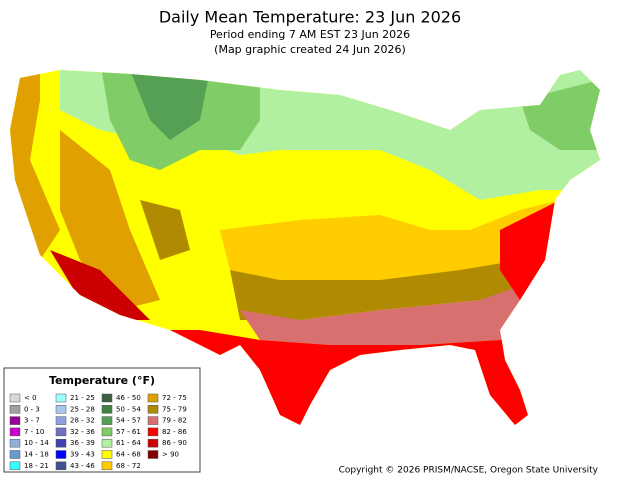 This screenshot has height=479, width=620. Describe the element at coordinates (128, 443) in the screenshot. I see `legend-label: 61 - 64` at that location.